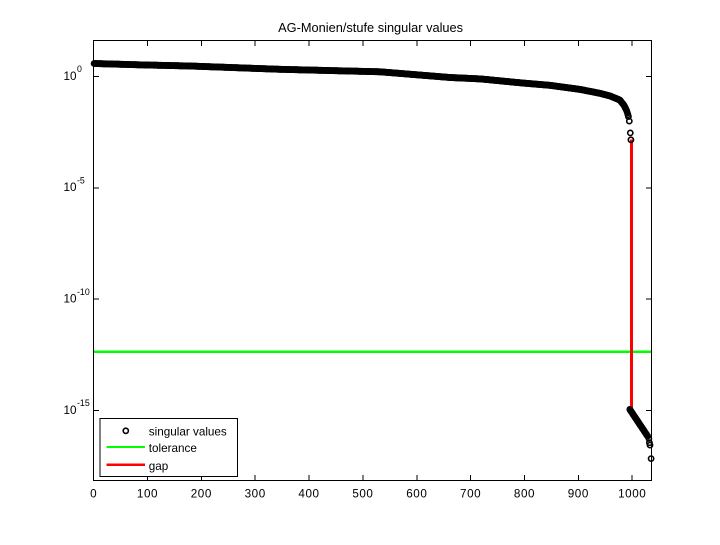  Describe the element at coordinates (173, 448) in the screenshot. I see `svg-text: tolerance` at that location.